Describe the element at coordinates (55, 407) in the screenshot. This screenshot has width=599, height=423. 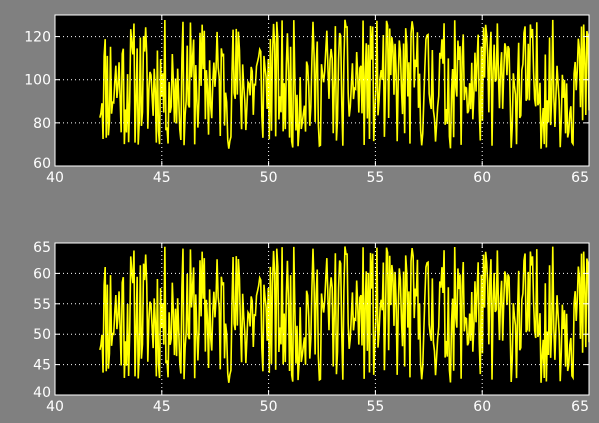
I see `bottom-x-tick-label: 40` at that location.